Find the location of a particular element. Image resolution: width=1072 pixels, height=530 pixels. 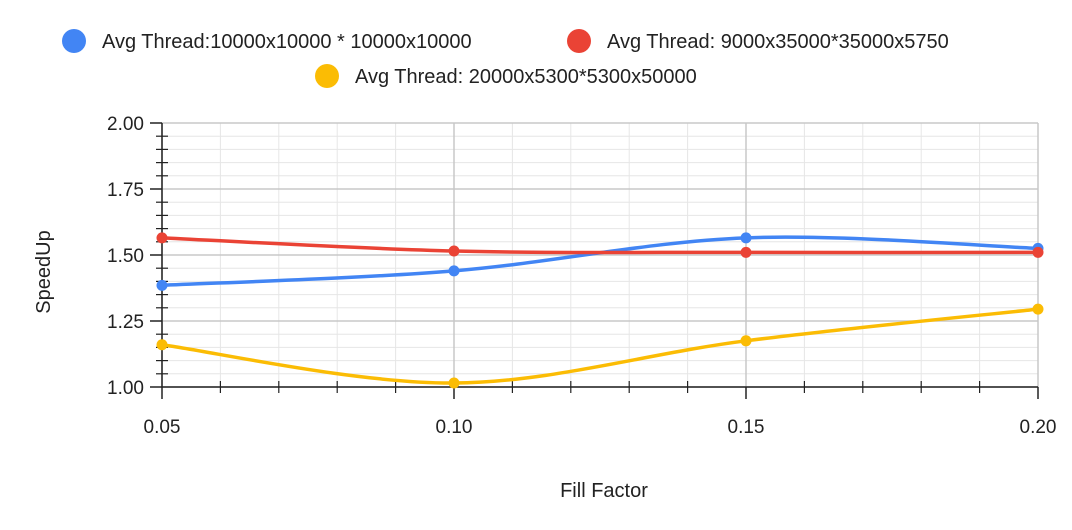

legend-label-2: Avg Thread: 9000x35000*35000x5750 is located at coordinates (778, 42).